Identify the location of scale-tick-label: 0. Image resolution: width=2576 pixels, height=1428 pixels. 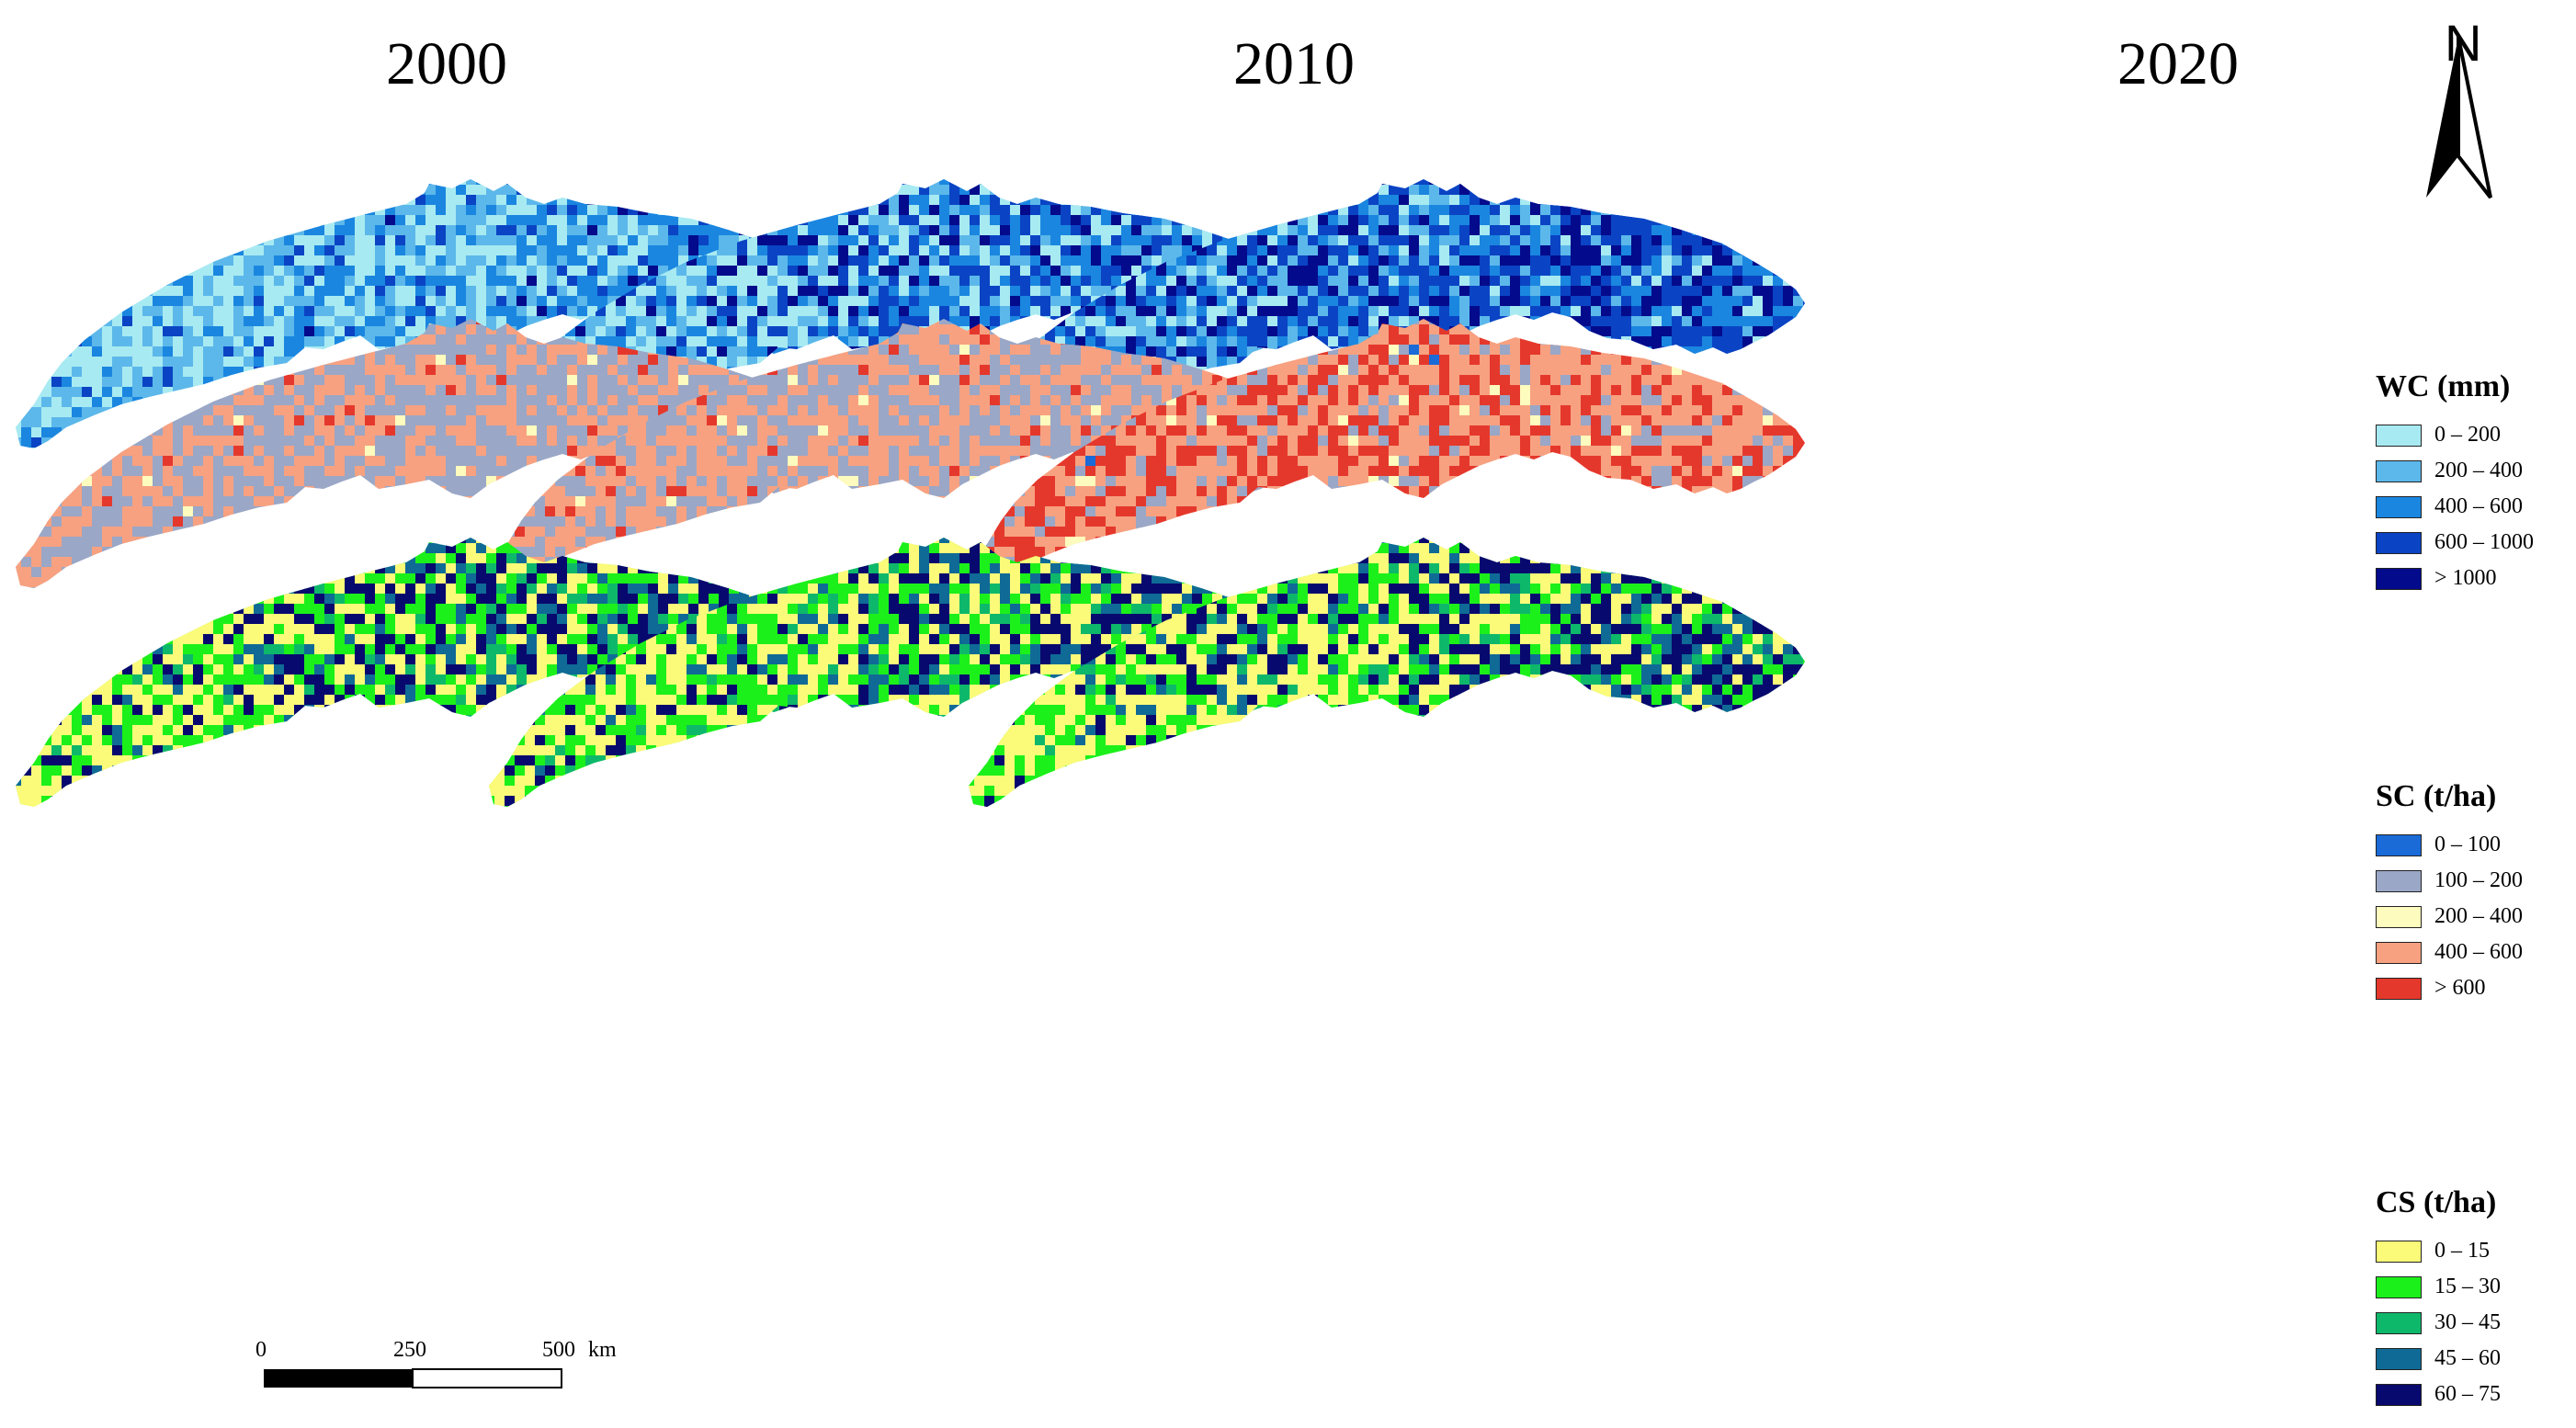
(261, 1350).